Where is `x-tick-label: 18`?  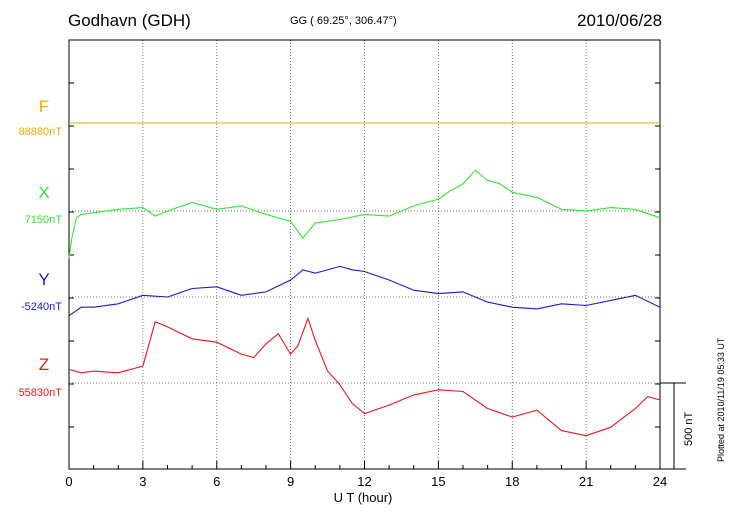
x-tick-label: 18 is located at coordinates (512, 481).